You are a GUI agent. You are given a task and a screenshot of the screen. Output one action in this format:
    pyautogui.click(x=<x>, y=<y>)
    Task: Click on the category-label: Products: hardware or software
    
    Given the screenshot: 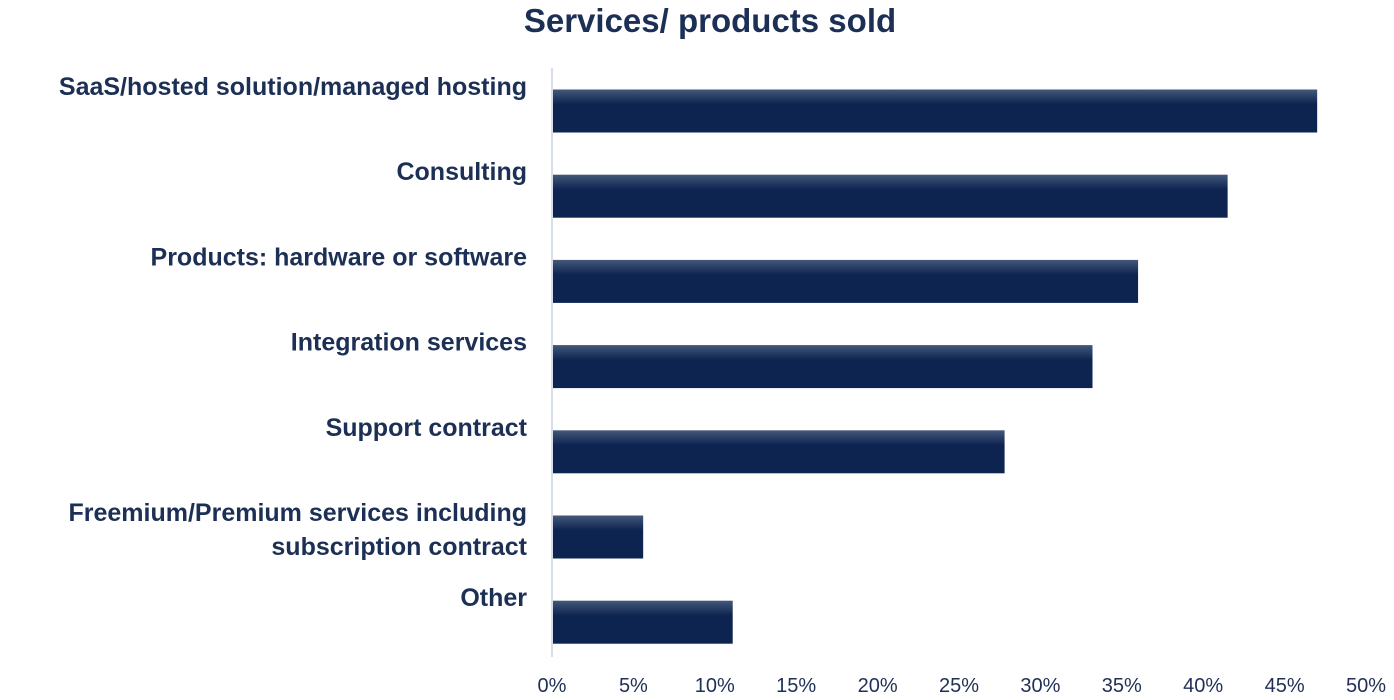 What is the action you would take?
    pyautogui.click(x=339, y=257)
    